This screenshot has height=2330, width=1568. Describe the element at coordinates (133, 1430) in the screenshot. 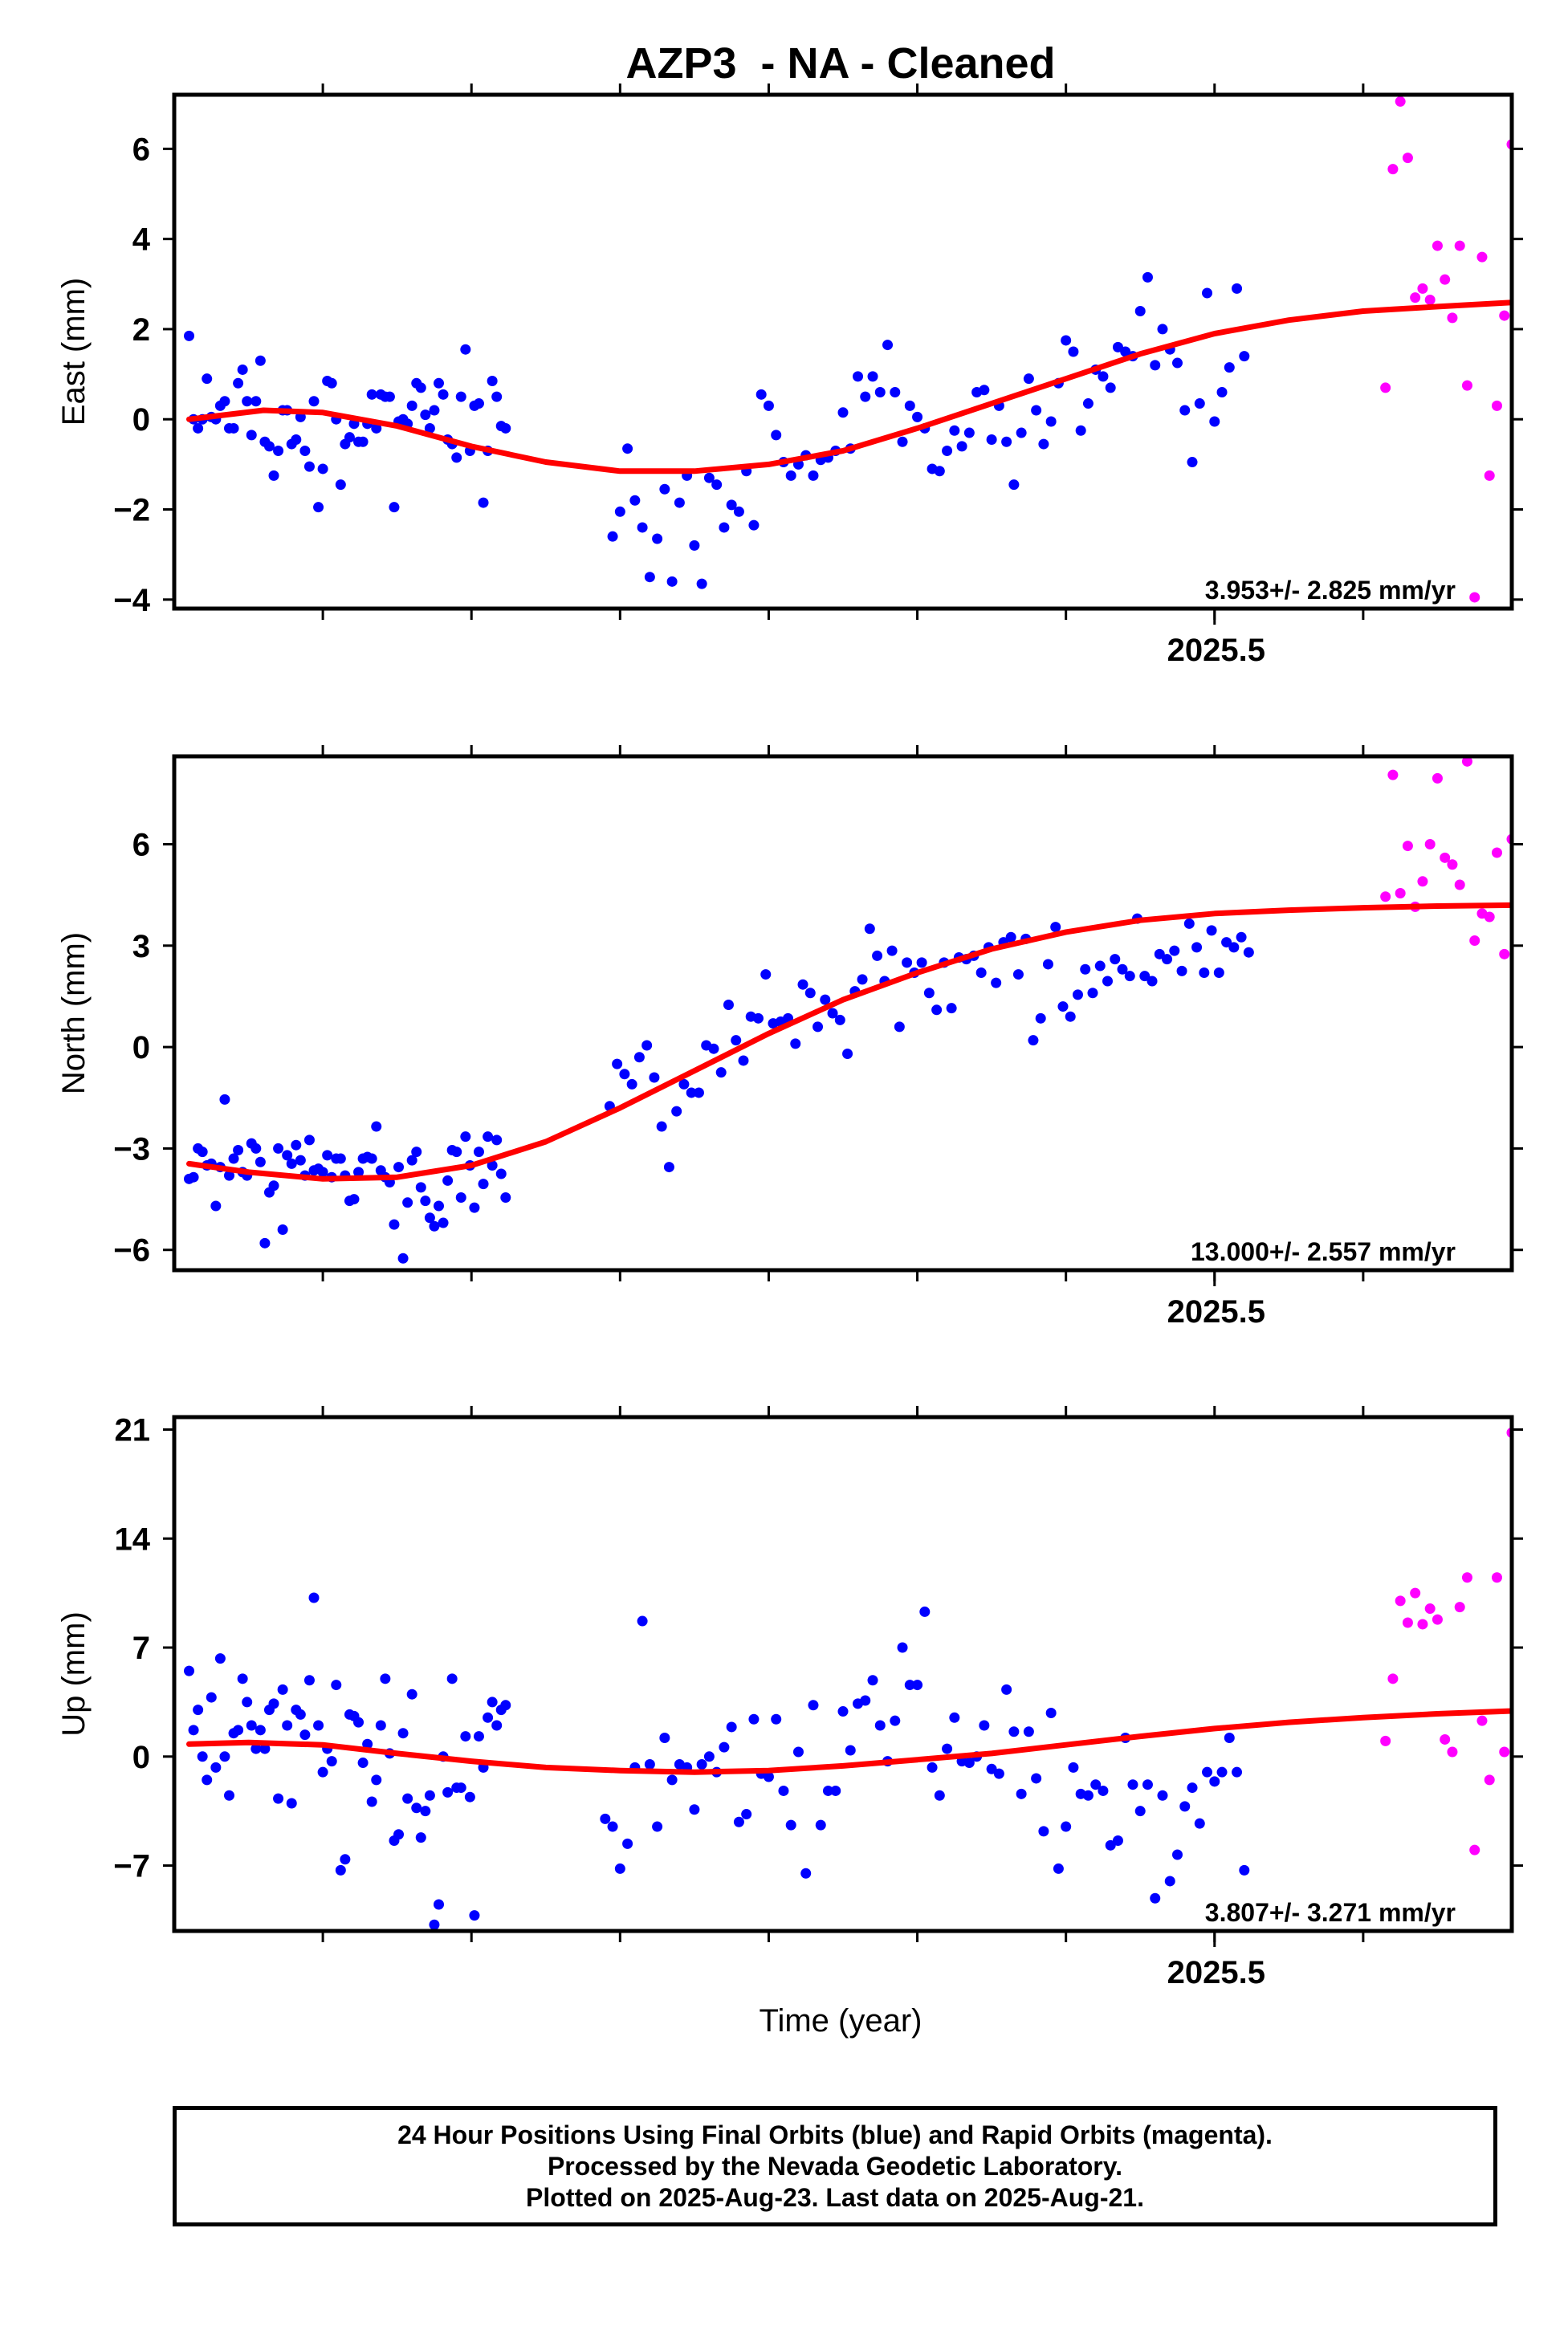

I see `y-tick-label: 21` at that location.